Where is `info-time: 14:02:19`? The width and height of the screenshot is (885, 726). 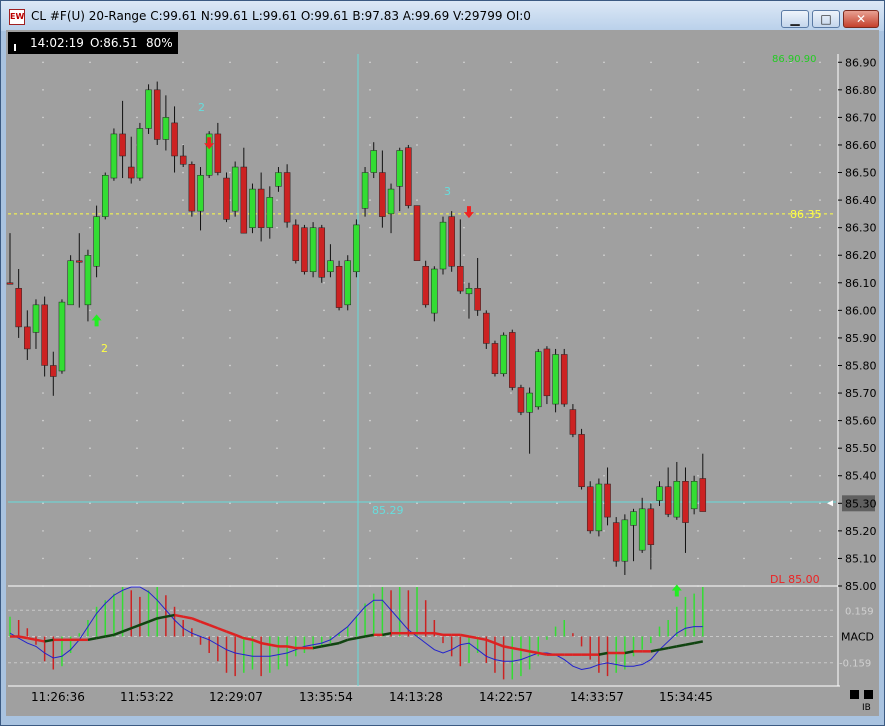
info-time: 14:02:19 is located at coordinates (57, 43).